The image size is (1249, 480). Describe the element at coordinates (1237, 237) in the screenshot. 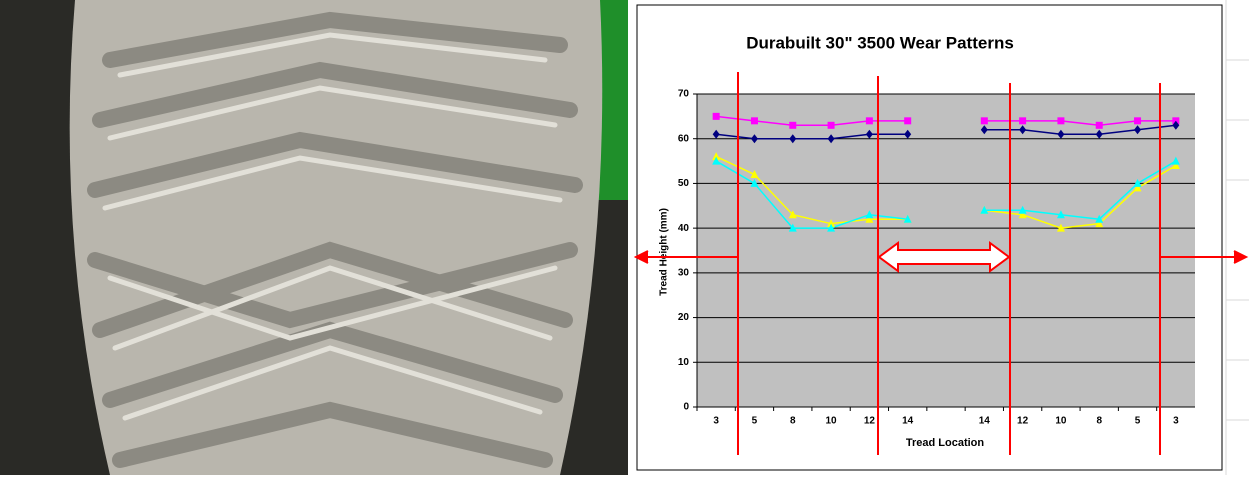

I see `sheet-grid` at that location.